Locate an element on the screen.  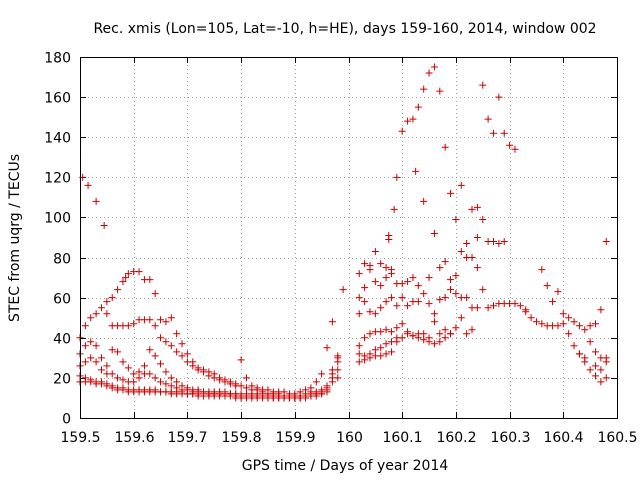
x-axis-label: GPS time / Days of year 2014 is located at coordinates (345, 466).